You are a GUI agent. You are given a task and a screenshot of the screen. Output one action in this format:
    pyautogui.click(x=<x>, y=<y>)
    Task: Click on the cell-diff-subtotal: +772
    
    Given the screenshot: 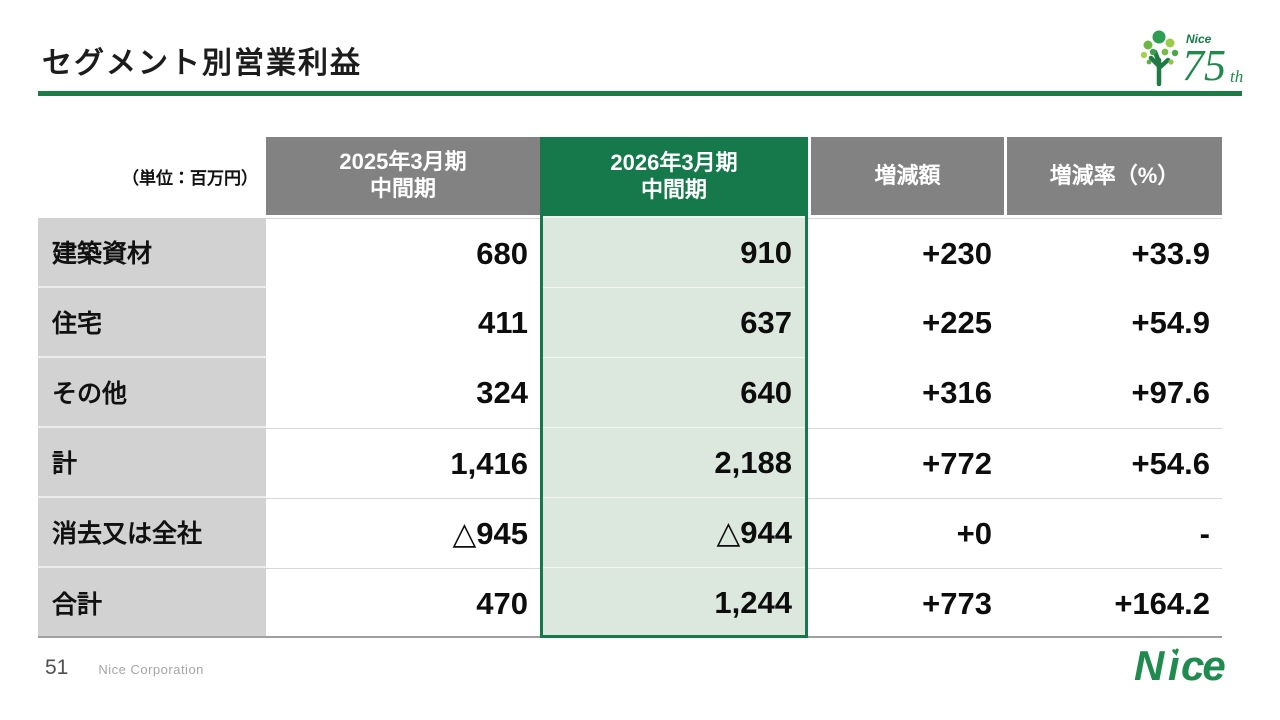 What is the action you would take?
    pyautogui.click(x=906, y=463)
    